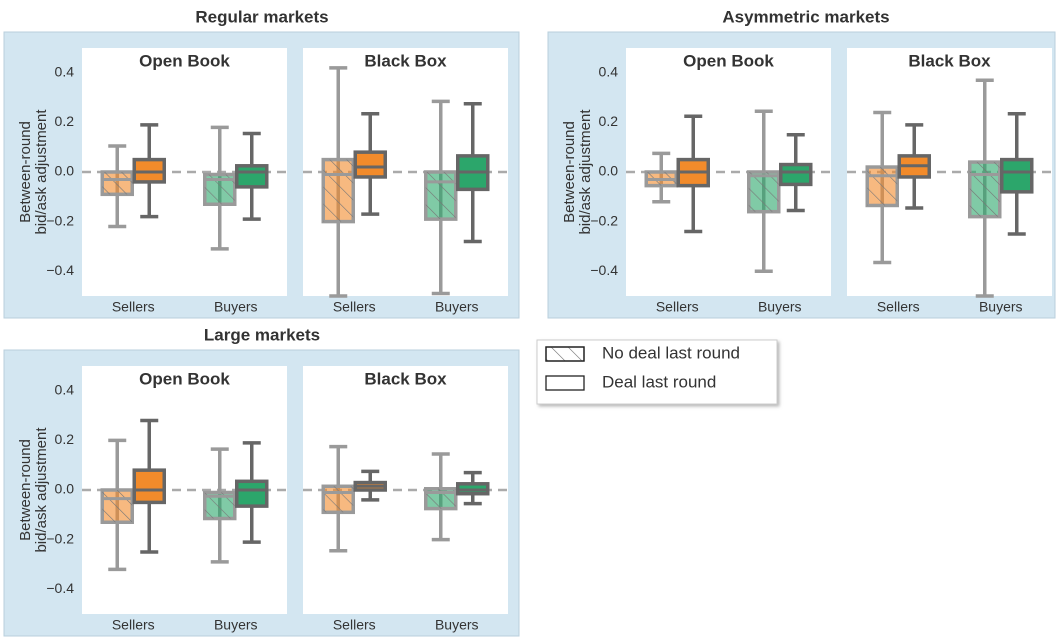 This screenshot has width=1058, height=637. What do you see at coordinates (671, 352) in the screenshot?
I see `legend-label: No deal last round` at bounding box center [671, 352].